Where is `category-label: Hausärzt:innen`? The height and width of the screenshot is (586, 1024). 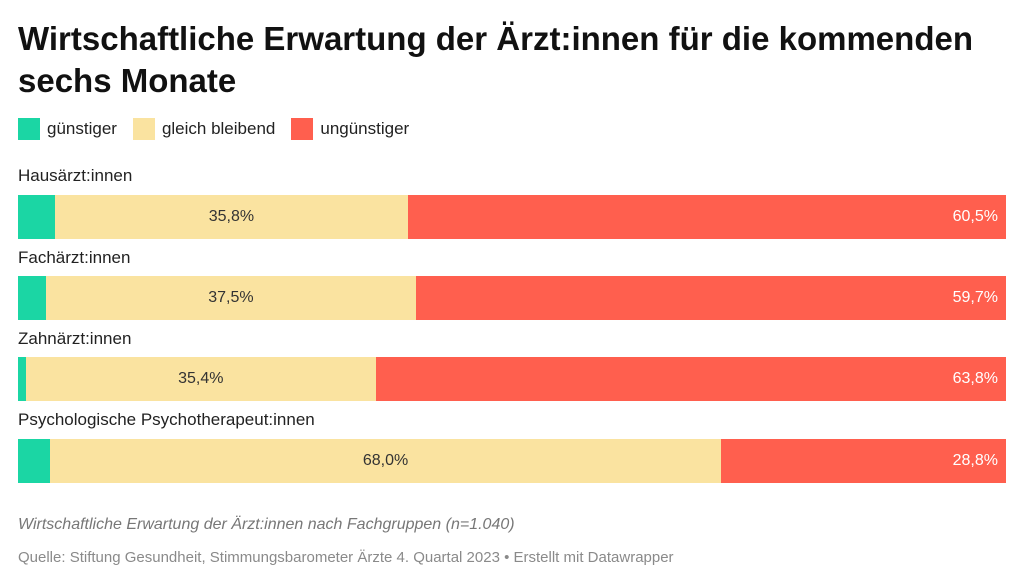
category-label: Hausärzt:innen is located at coordinates (75, 175).